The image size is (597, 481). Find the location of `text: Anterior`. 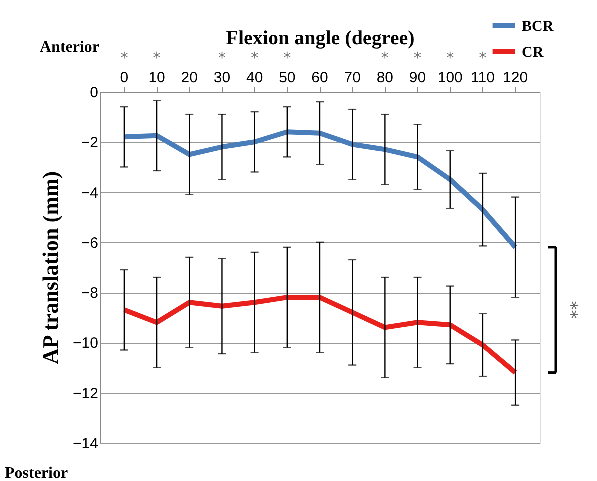

text: Anterior is located at coordinates (70, 47).